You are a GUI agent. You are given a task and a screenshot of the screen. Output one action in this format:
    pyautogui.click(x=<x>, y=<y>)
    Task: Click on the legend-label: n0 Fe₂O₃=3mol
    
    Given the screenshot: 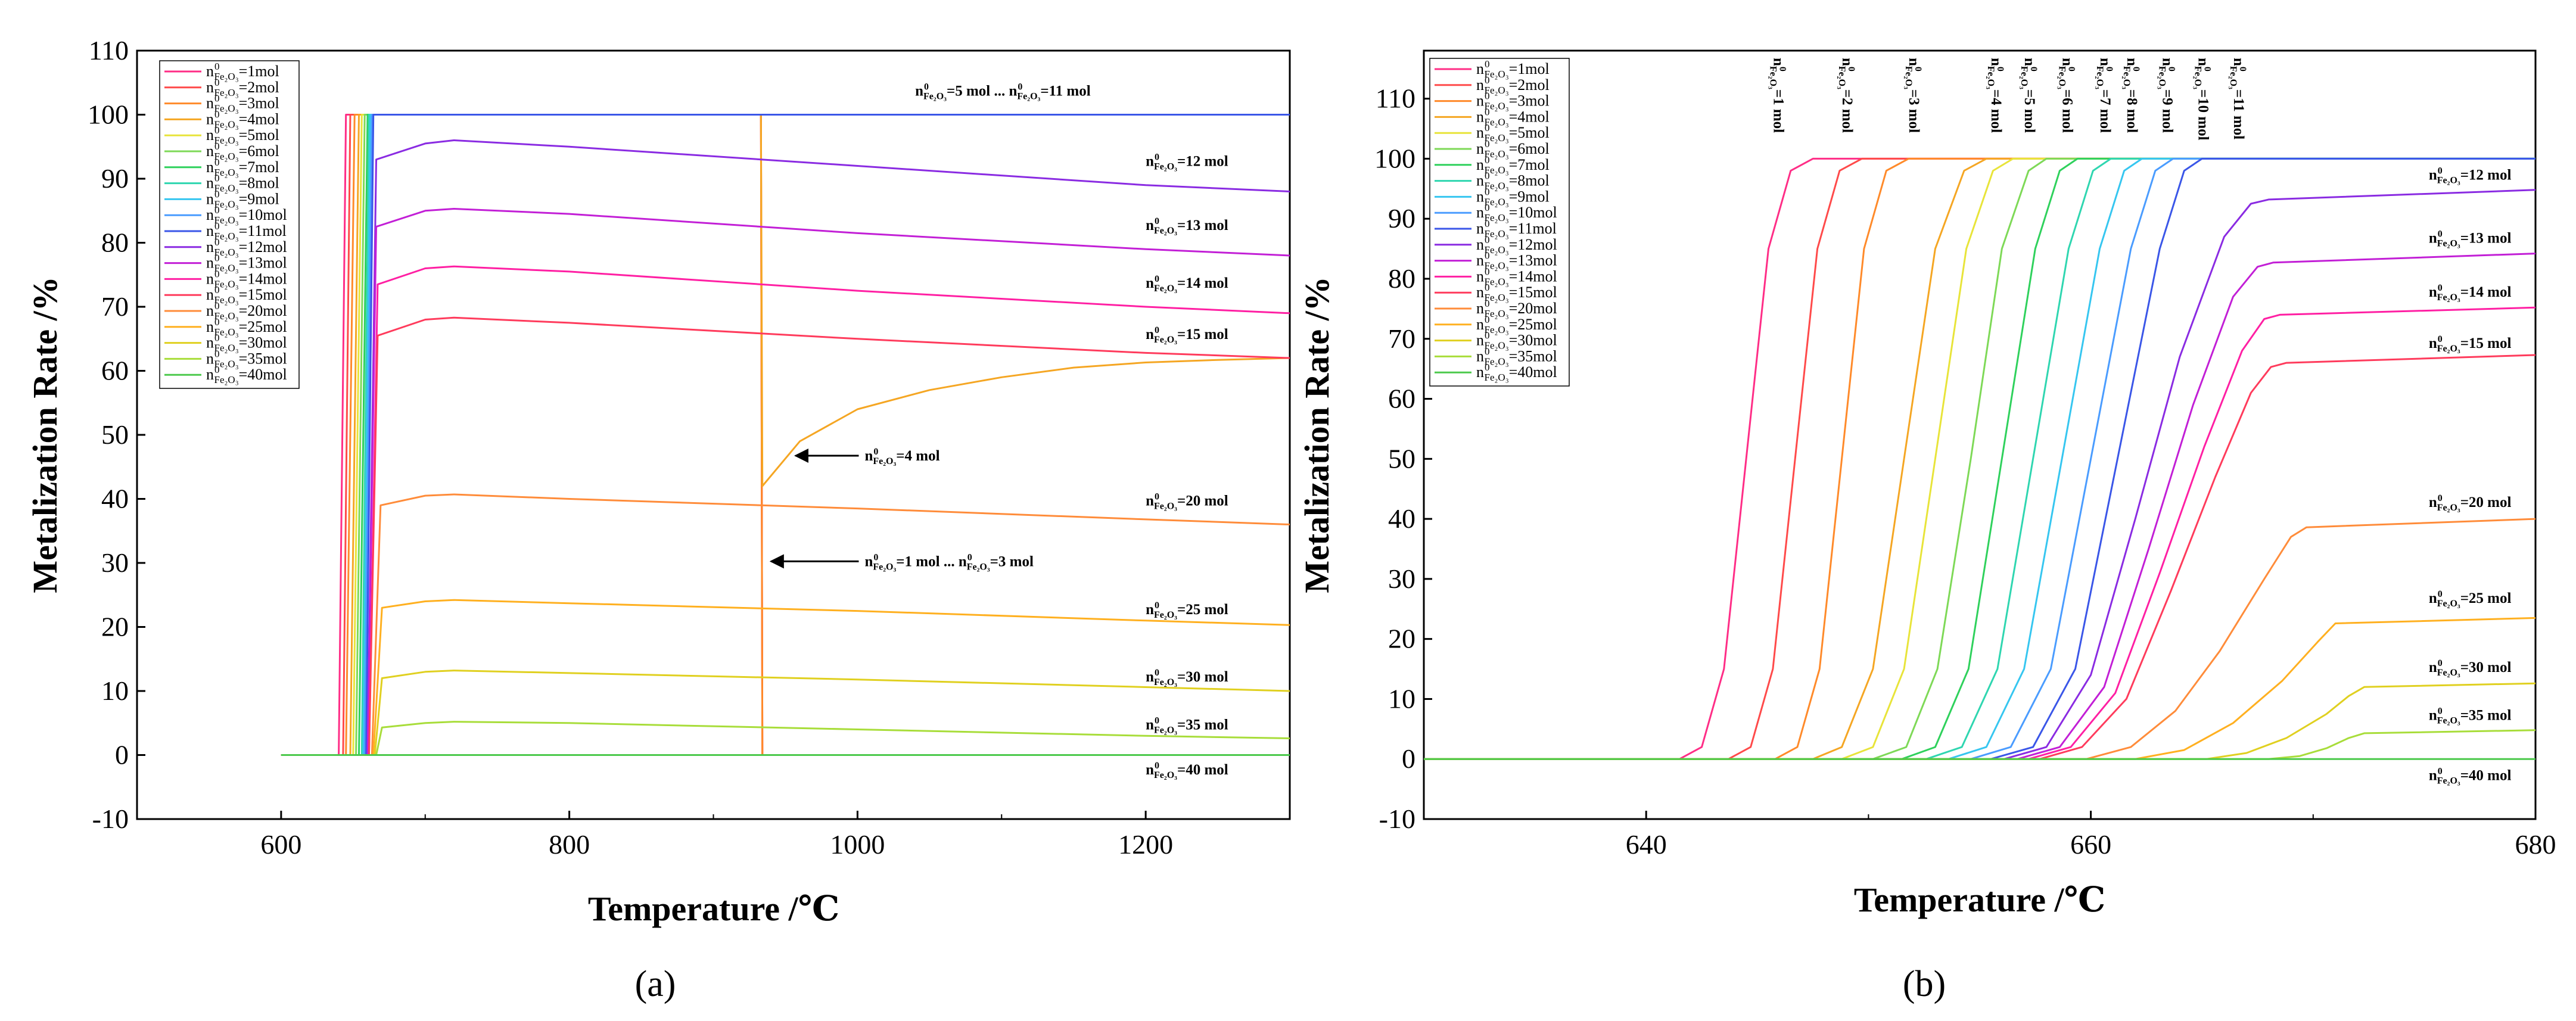 What is the action you would take?
    pyautogui.click(x=1513, y=101)
    